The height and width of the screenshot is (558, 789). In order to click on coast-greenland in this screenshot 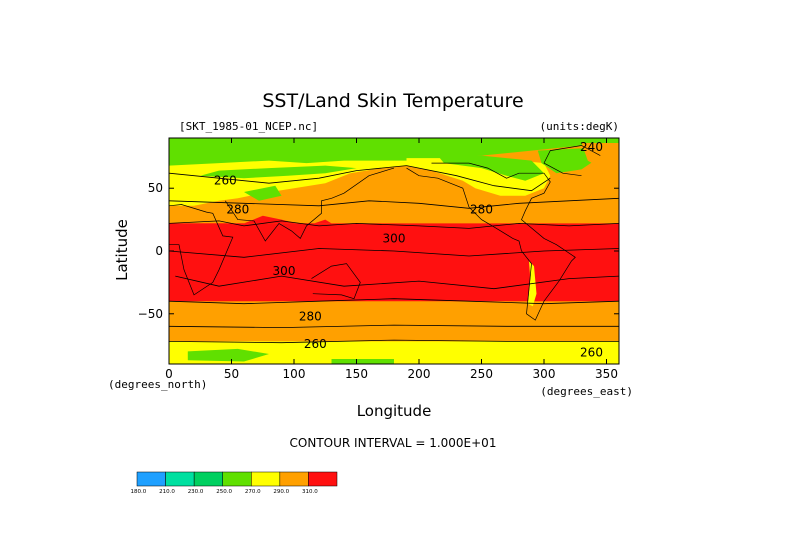, I will do `click(572, 161)`.